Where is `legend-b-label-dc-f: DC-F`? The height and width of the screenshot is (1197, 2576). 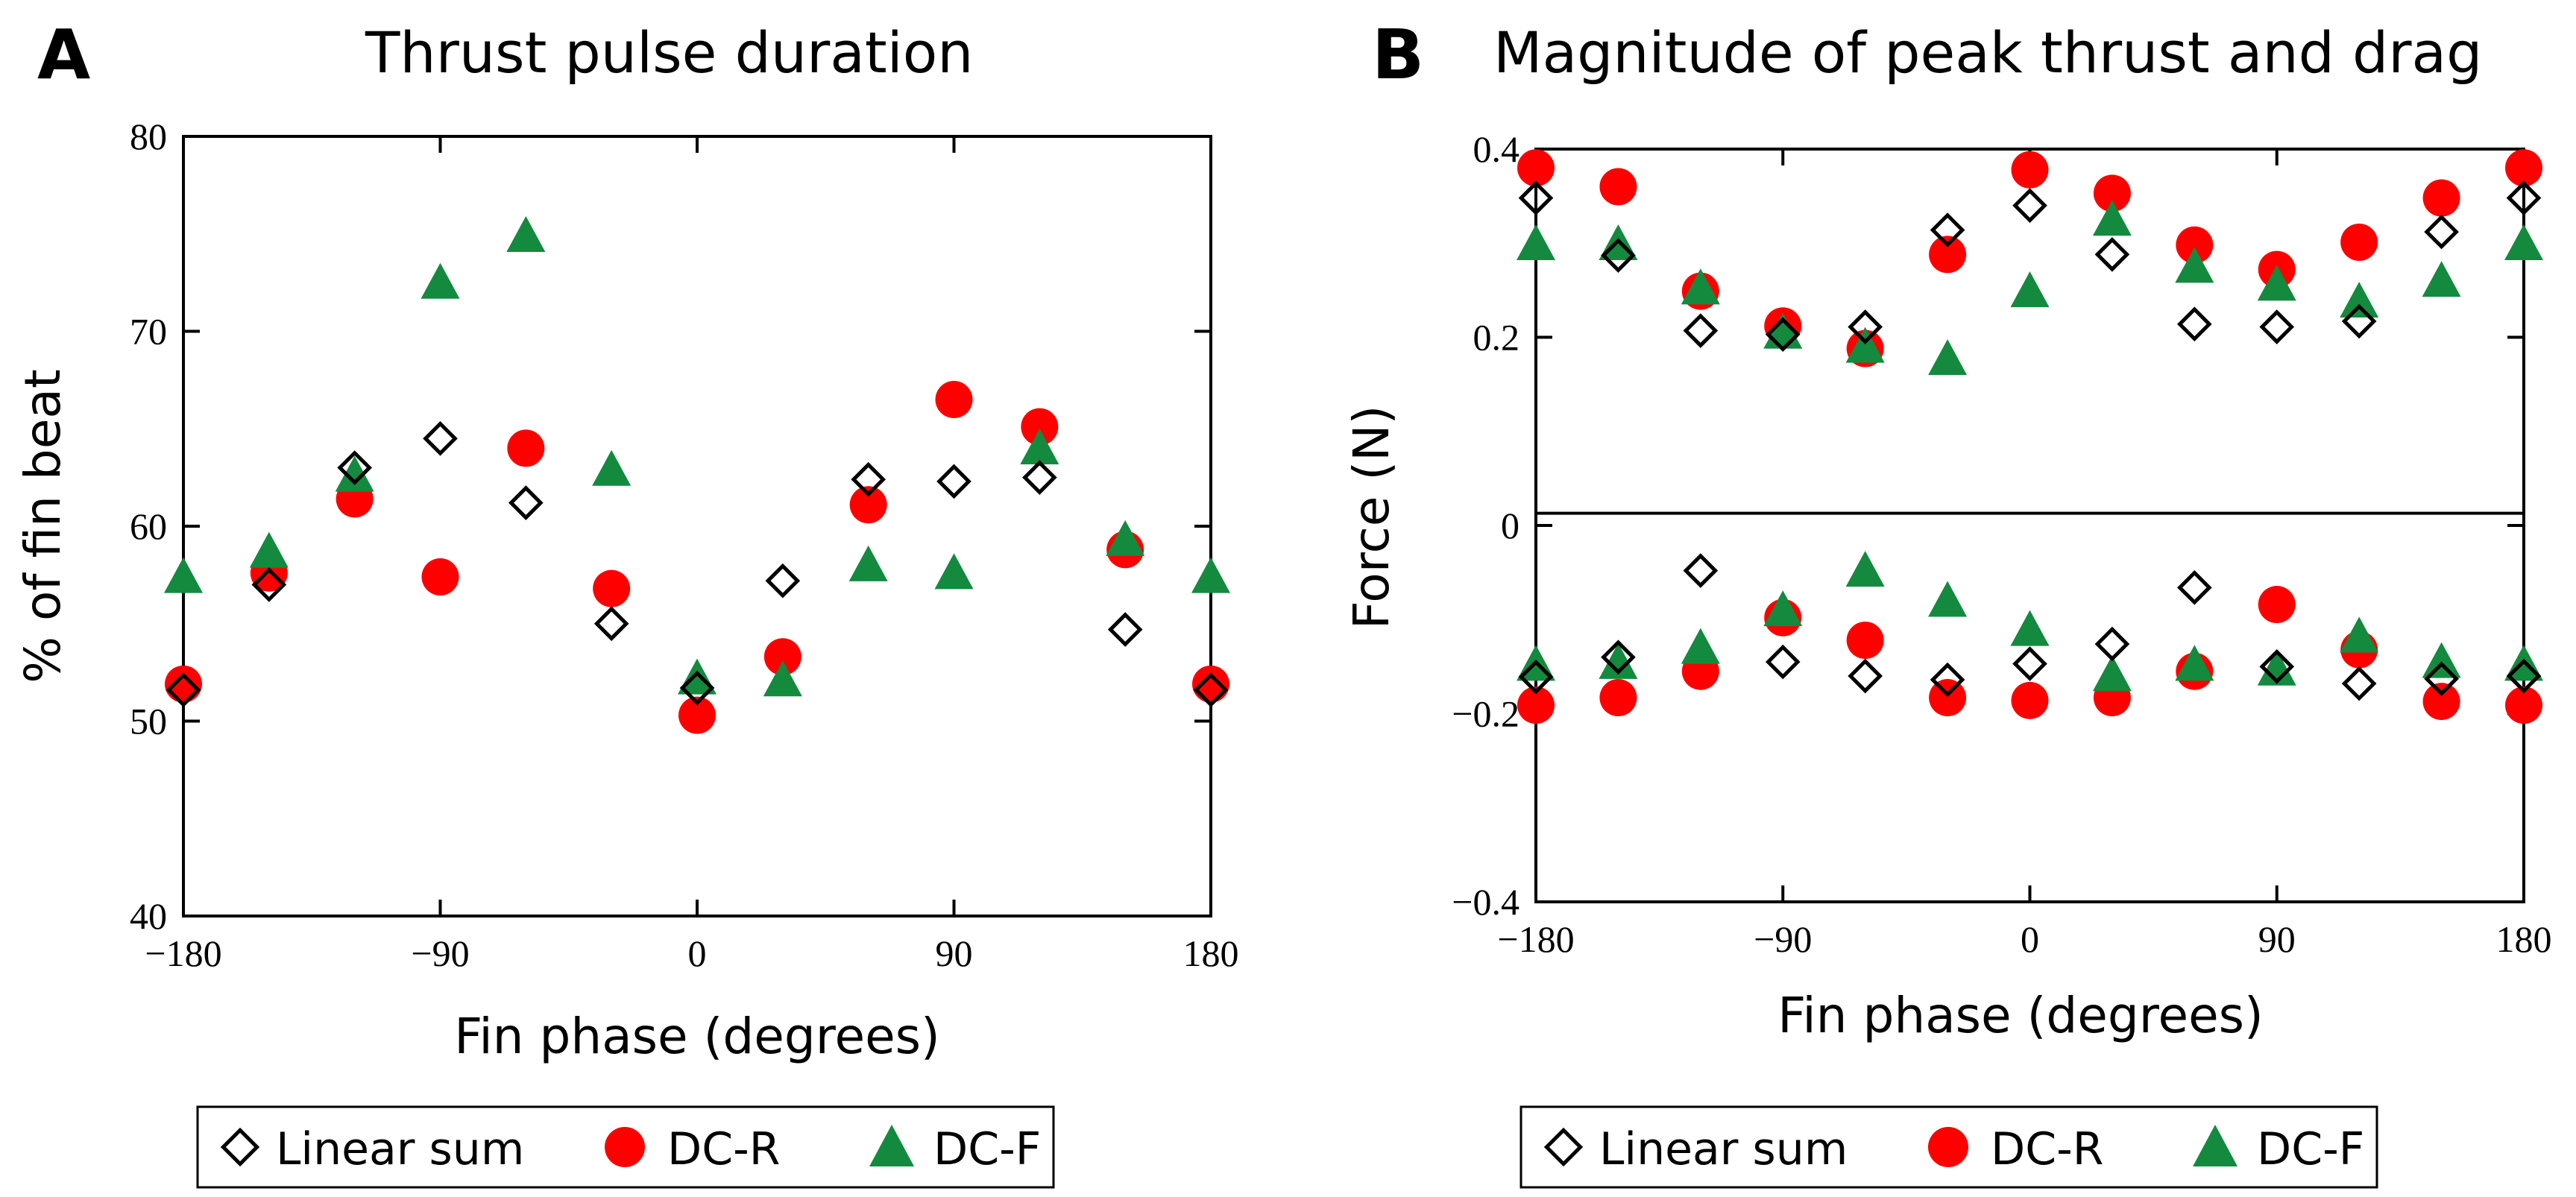
legend-b-label-dc-f: DC-F is located at coordinates (2310, 1149).